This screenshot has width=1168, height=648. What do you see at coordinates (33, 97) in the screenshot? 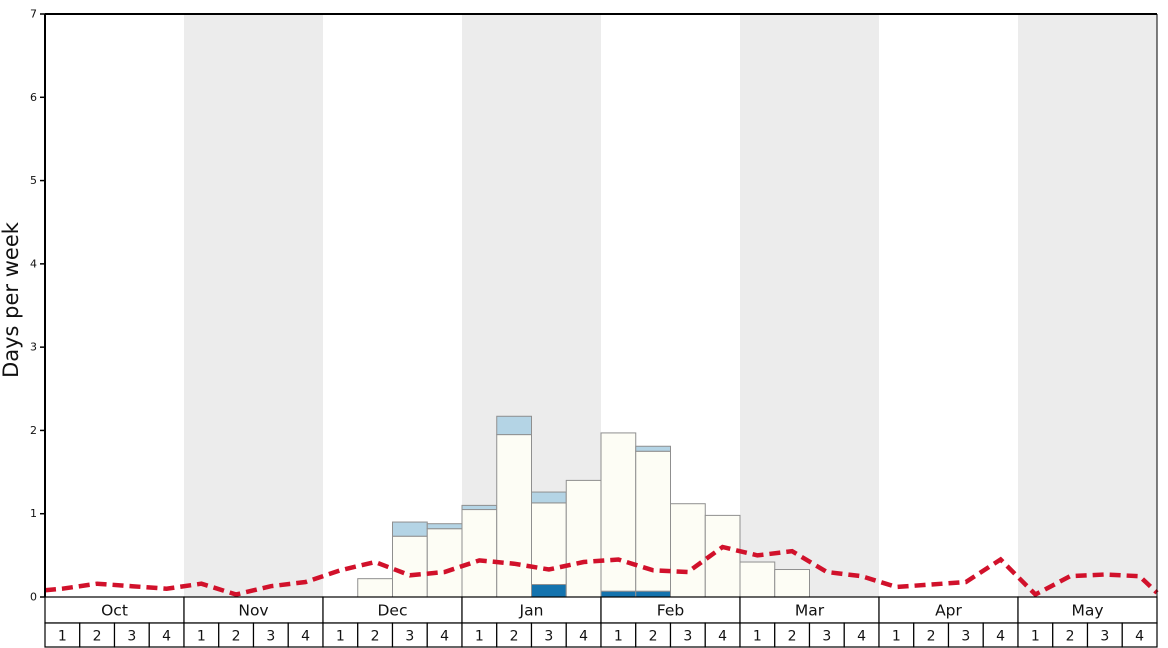
I see `y-tick-label: 6` at bounding box center [33, 97].